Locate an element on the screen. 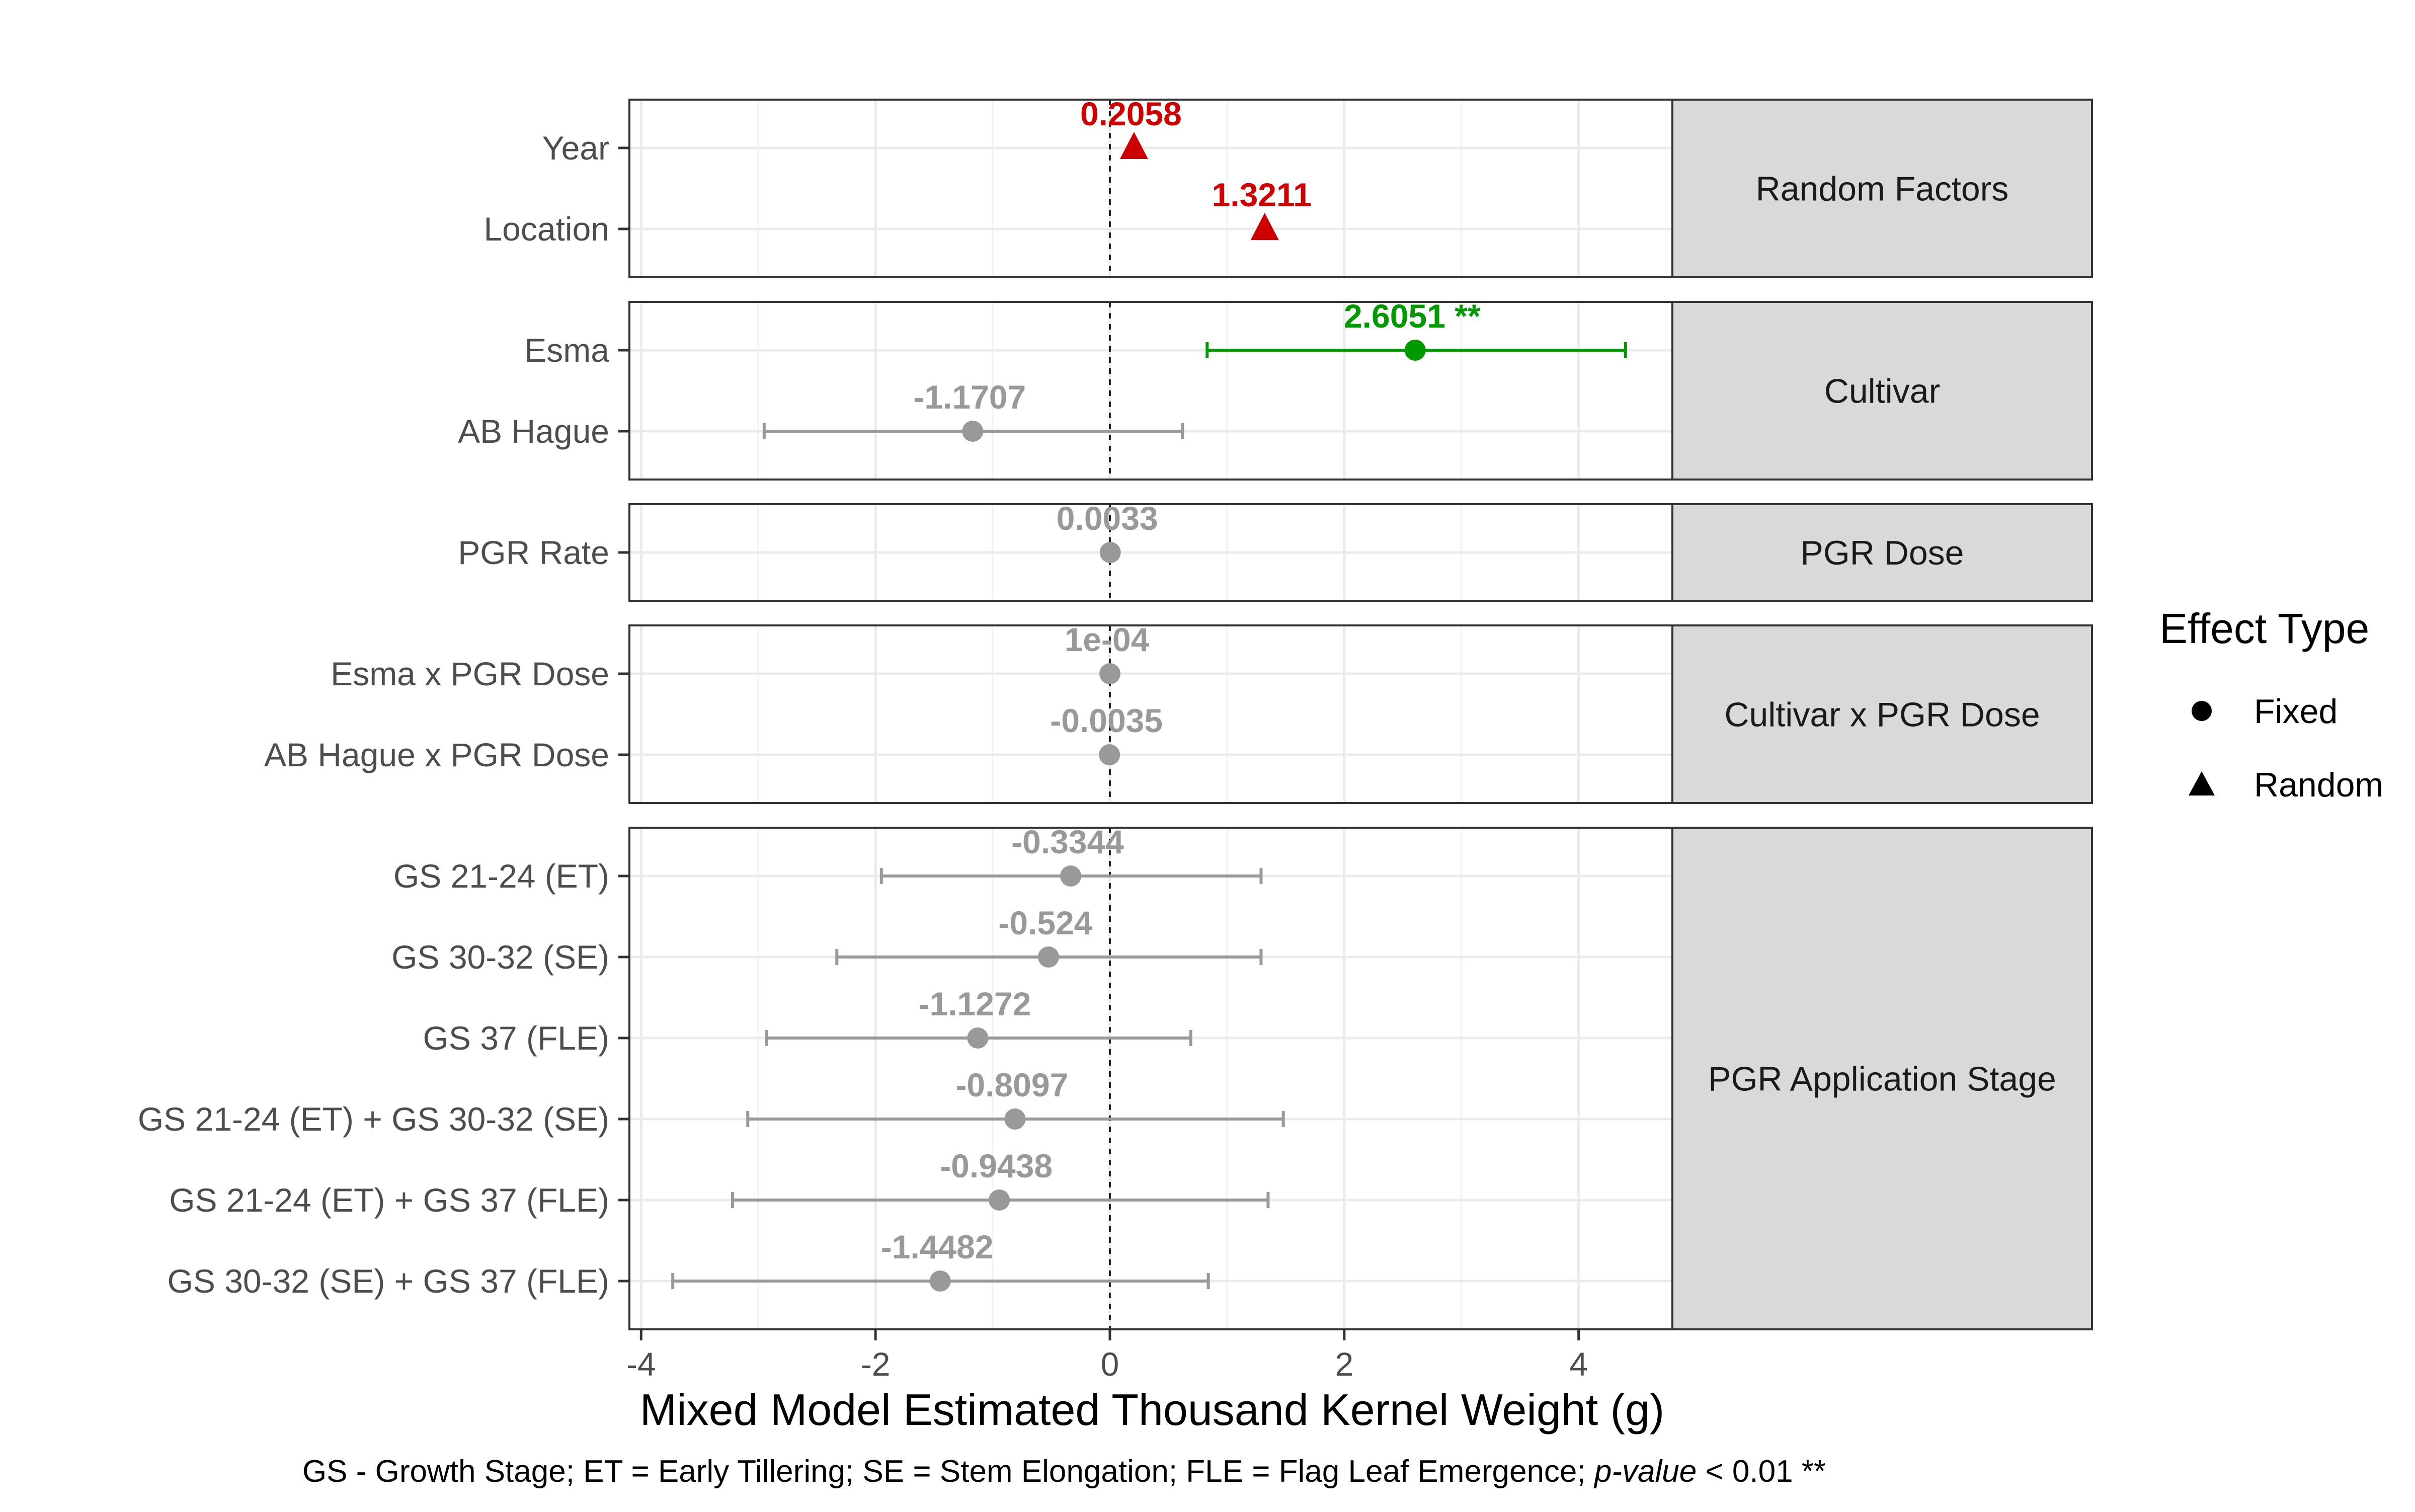  y-tick-label: GS 21-24 (ET) is located at coordinates (501, 876).